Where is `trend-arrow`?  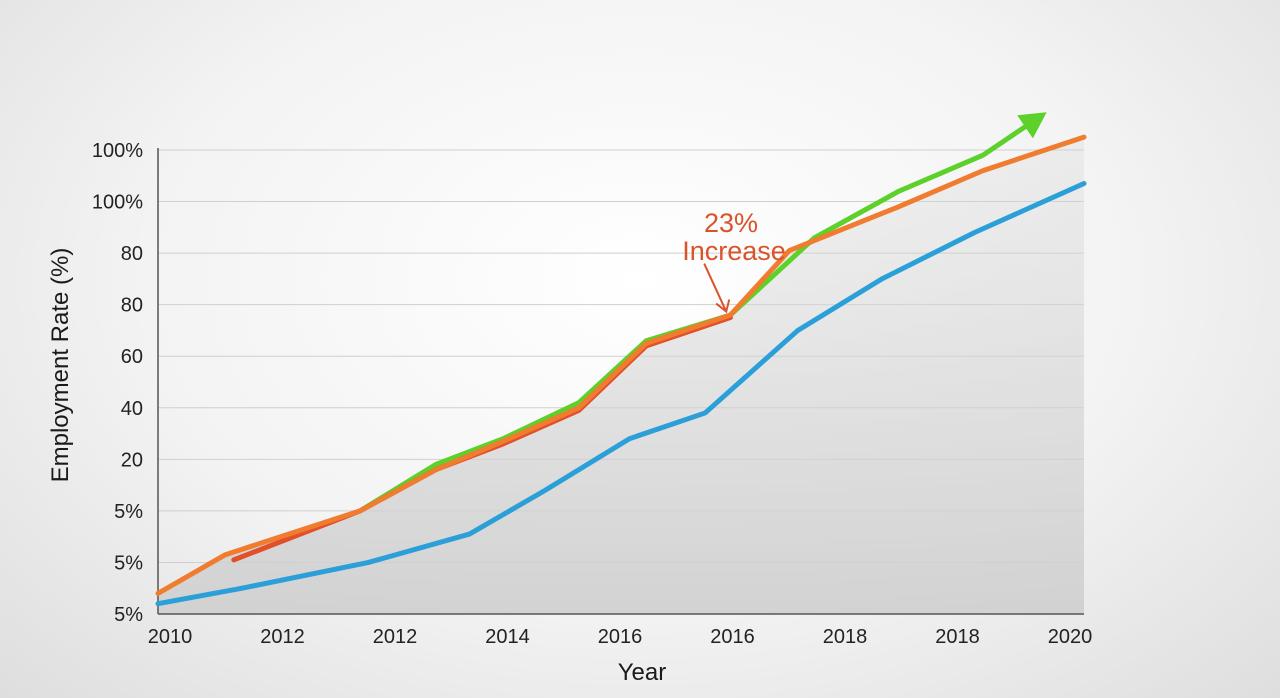
trend-arrow is located at coordinates (1032, 125).